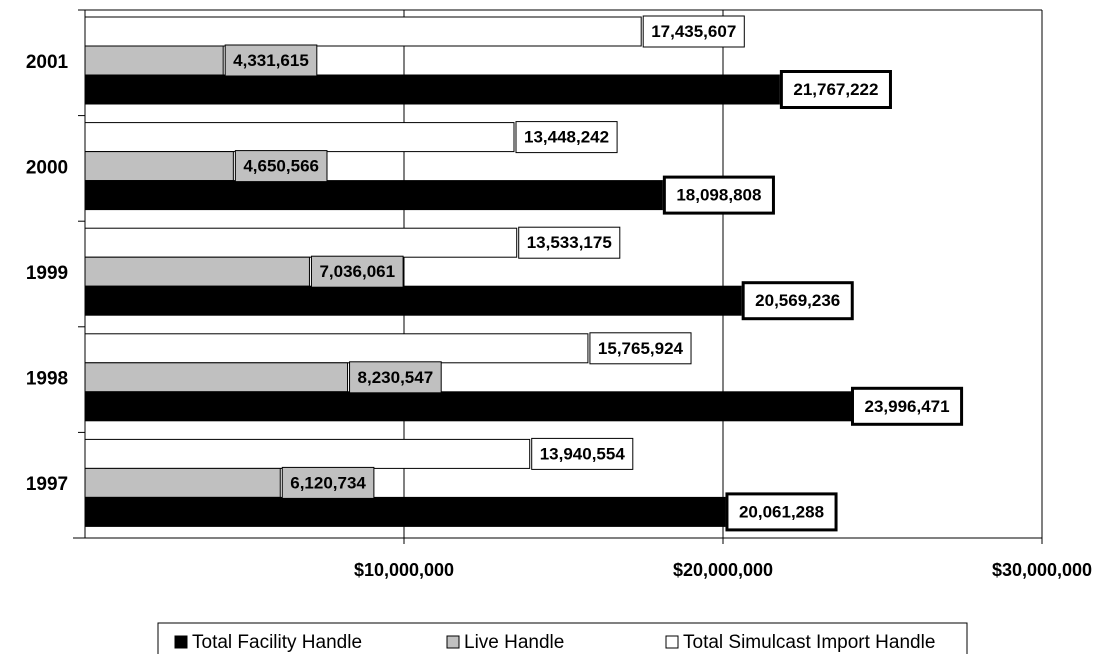 The height and width of the screenshot is (654, 1114). I want to click on data-label: 13,533,175, so click(569, 242).